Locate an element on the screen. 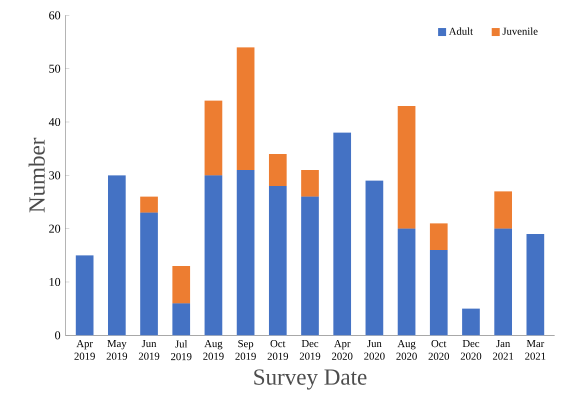  x-tick-label: Jun 2019 is located at coordinates (149, 350).